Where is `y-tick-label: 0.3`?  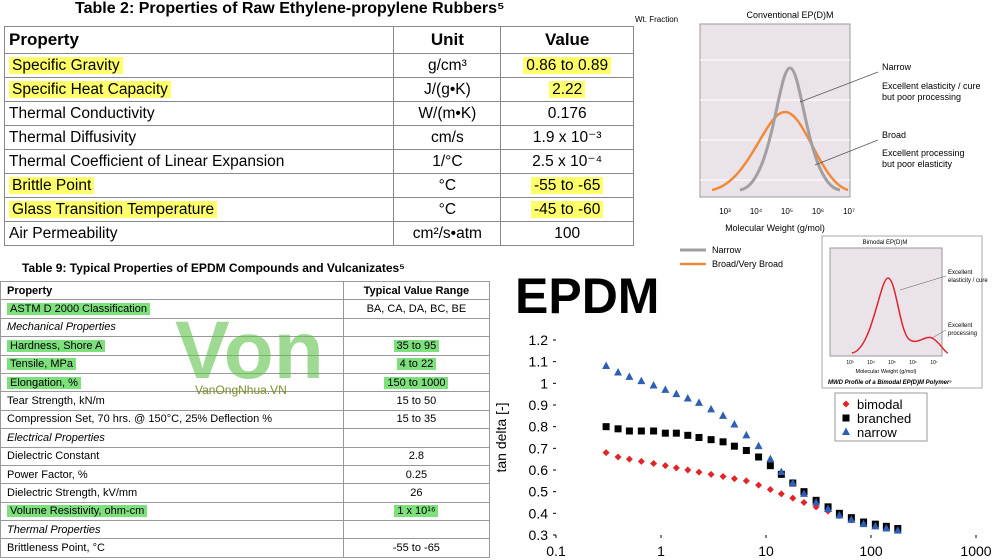 y-tick-label: 0.3 is located at coordinates (539, 535).